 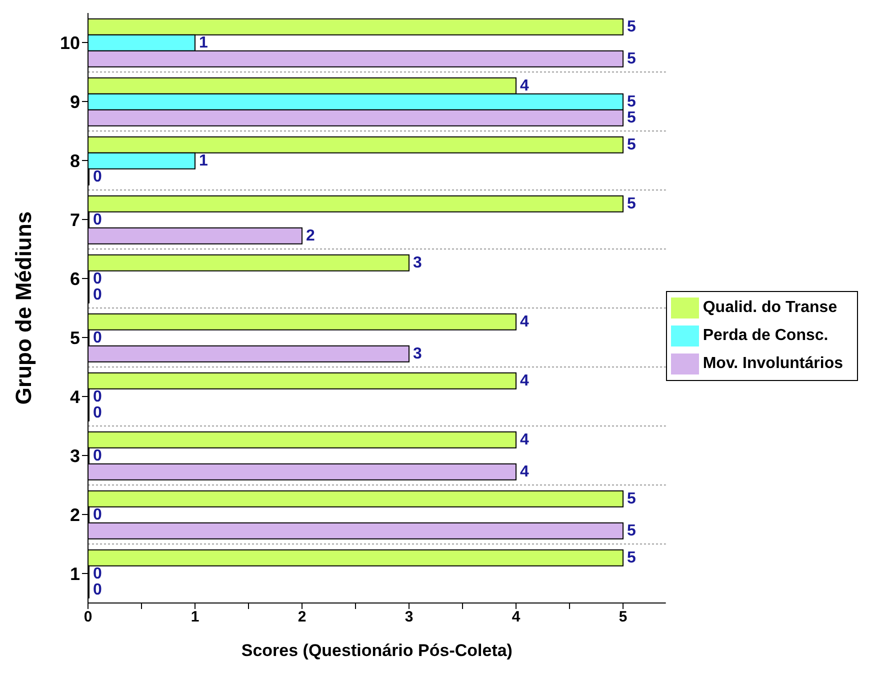 I want to click on x-tick-label: 0, so click(x=88, y=617).